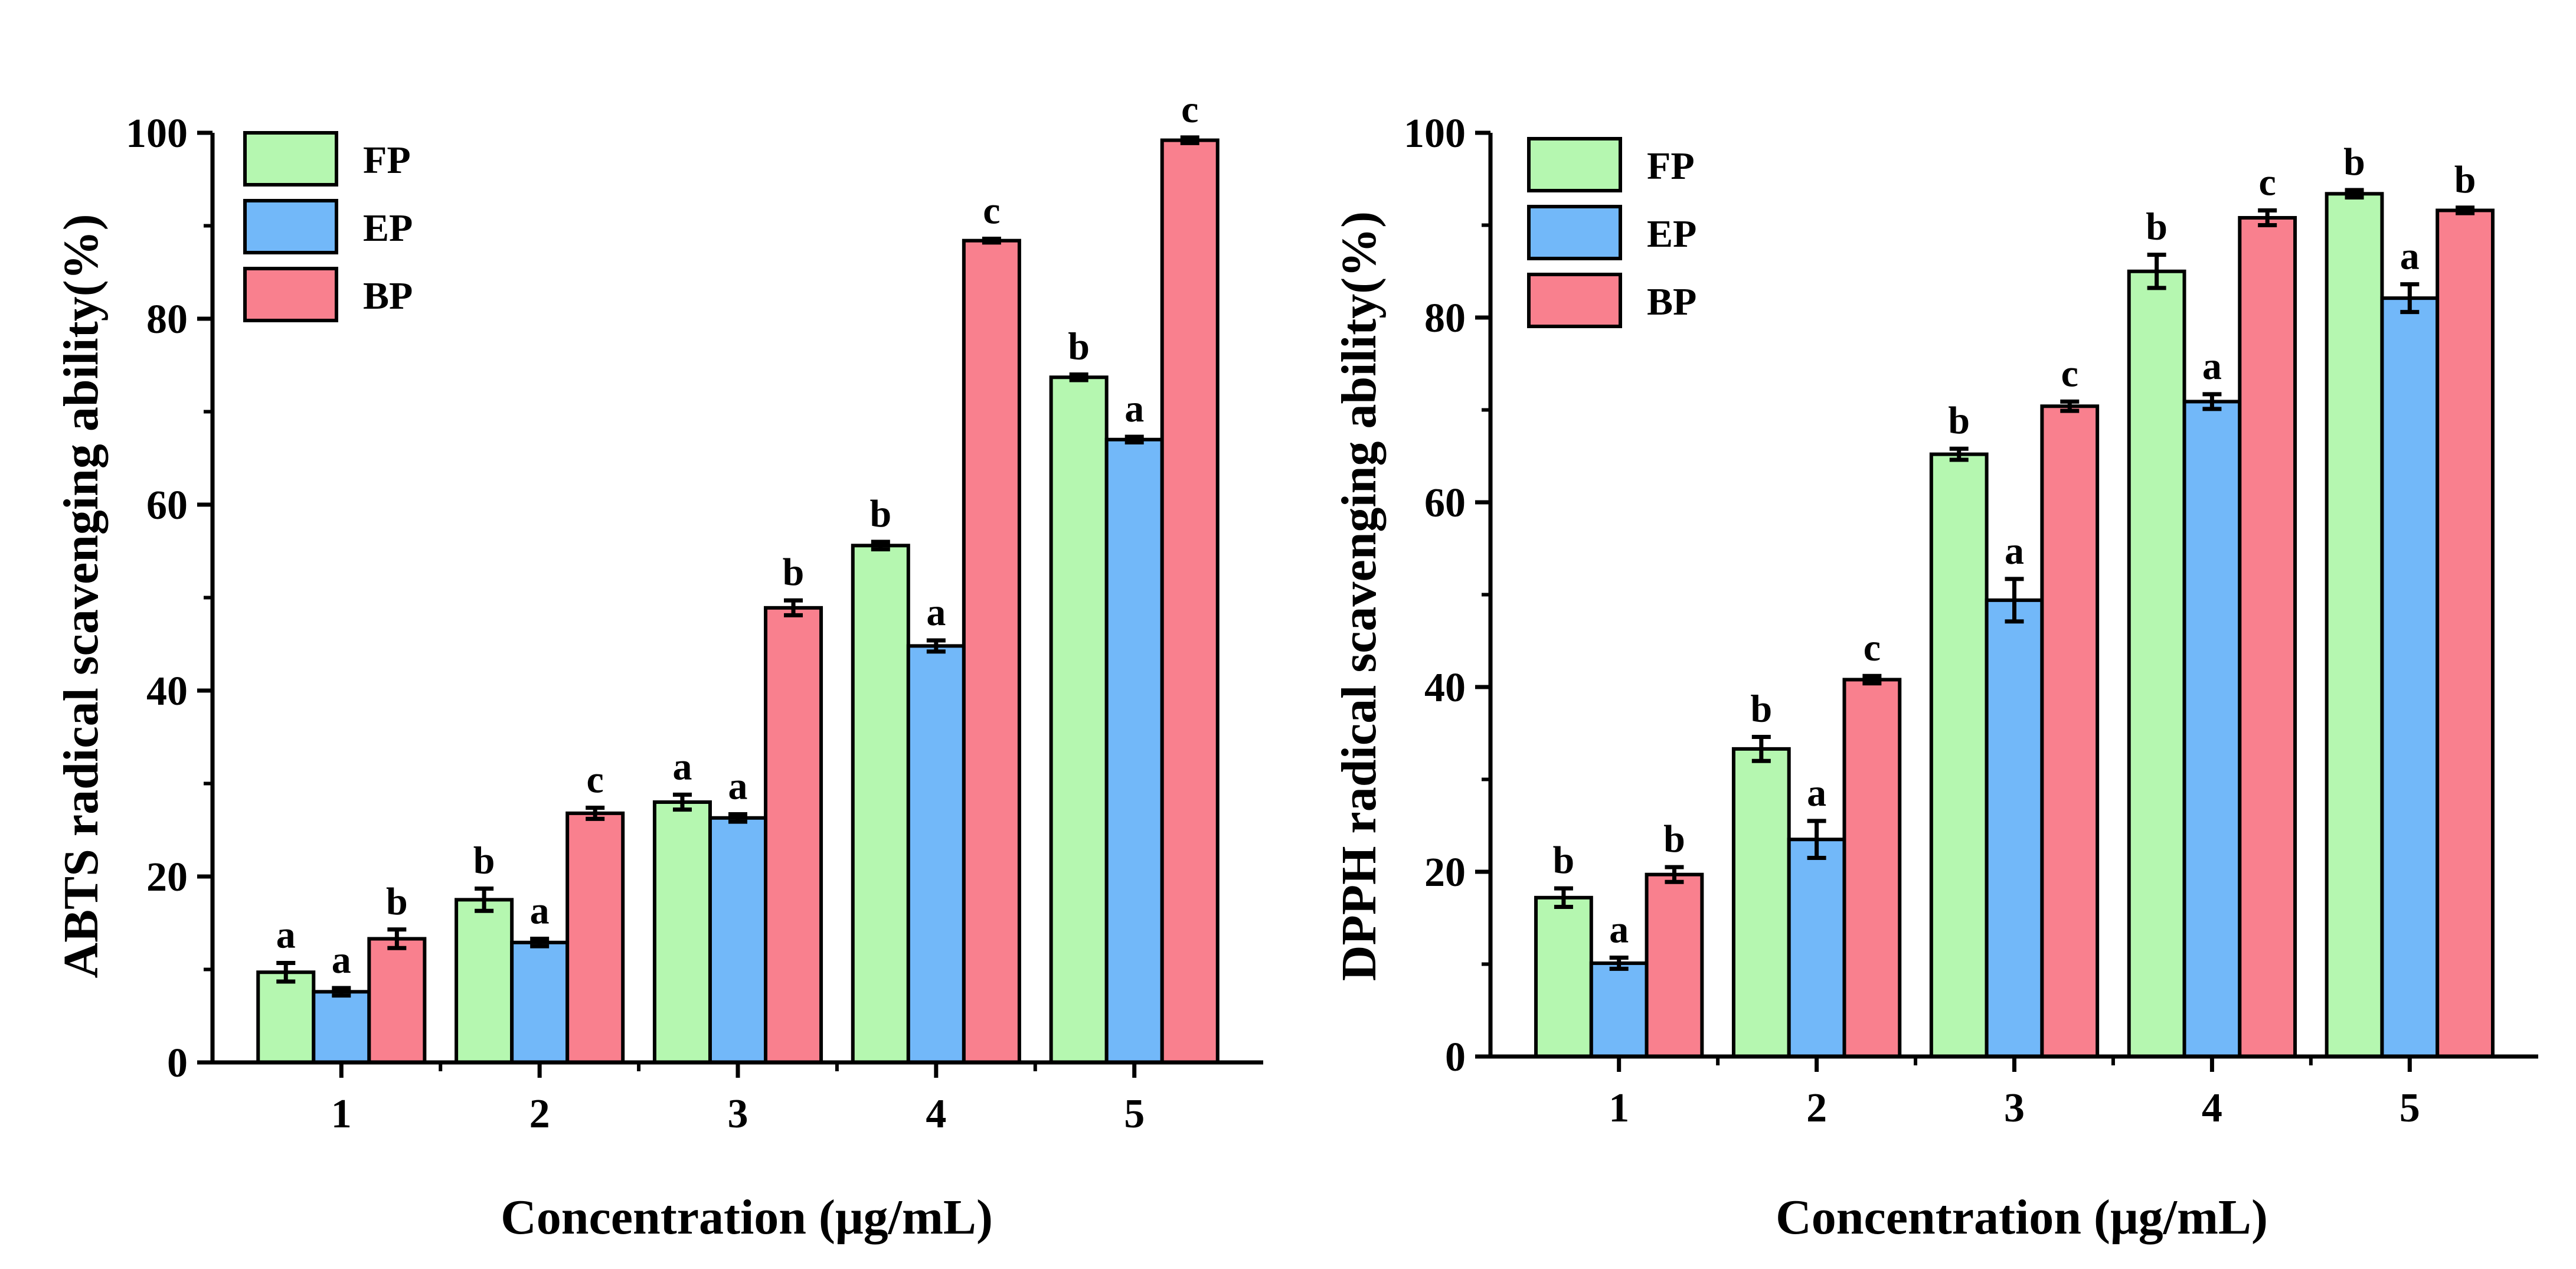 This screenshot has width=2576, height=1269. I want to click on legend-swatch-bp, so click(1574, 300).